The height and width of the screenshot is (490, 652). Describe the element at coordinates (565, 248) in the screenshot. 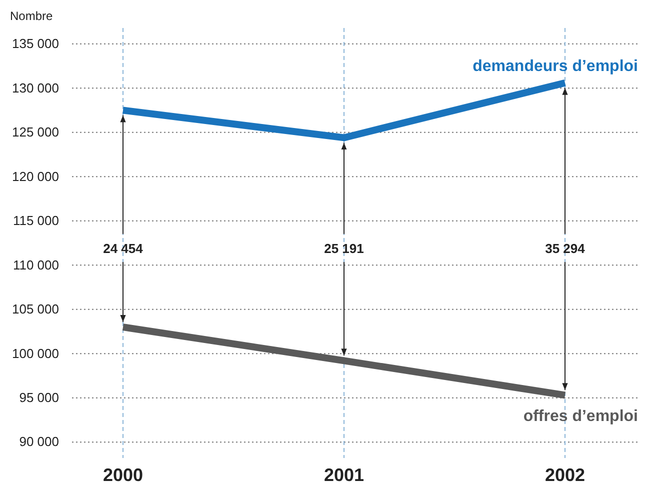

I see `annotation: 35 294` at that location.